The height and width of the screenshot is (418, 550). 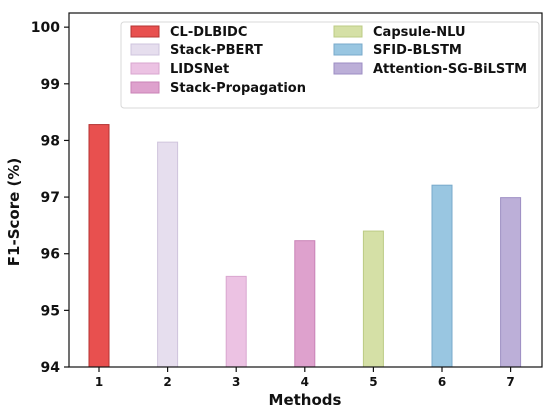 What do you see at coordinates (199, 69) in the screenshot?
I see `legend-label: LIDSNet` at bounding box center [199, 69].